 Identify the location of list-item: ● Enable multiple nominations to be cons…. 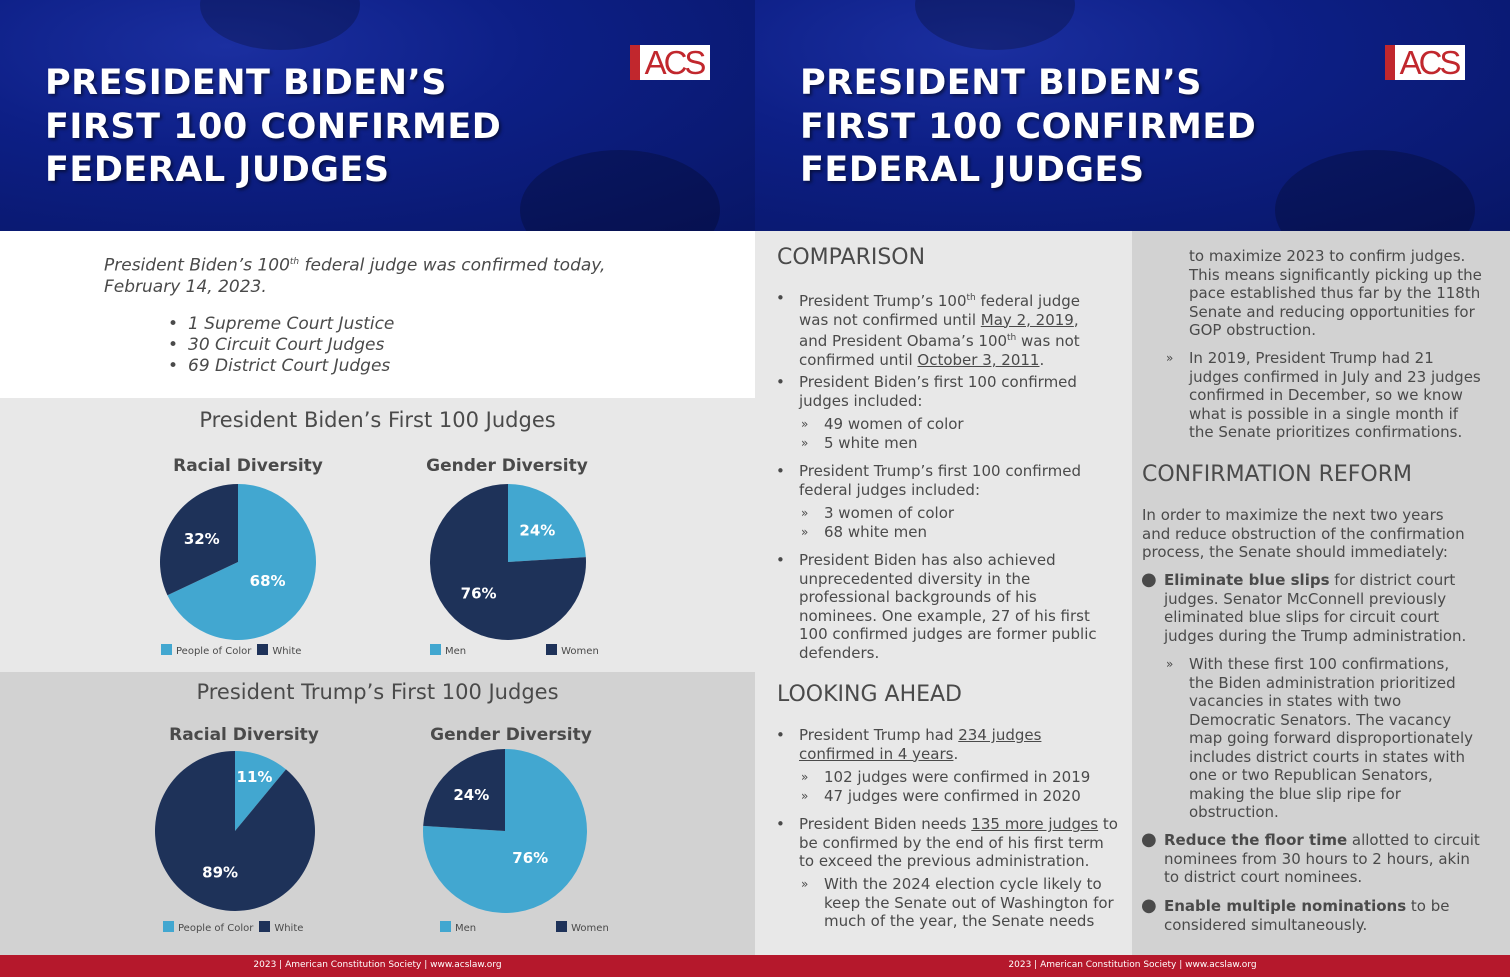
(1295, 914).